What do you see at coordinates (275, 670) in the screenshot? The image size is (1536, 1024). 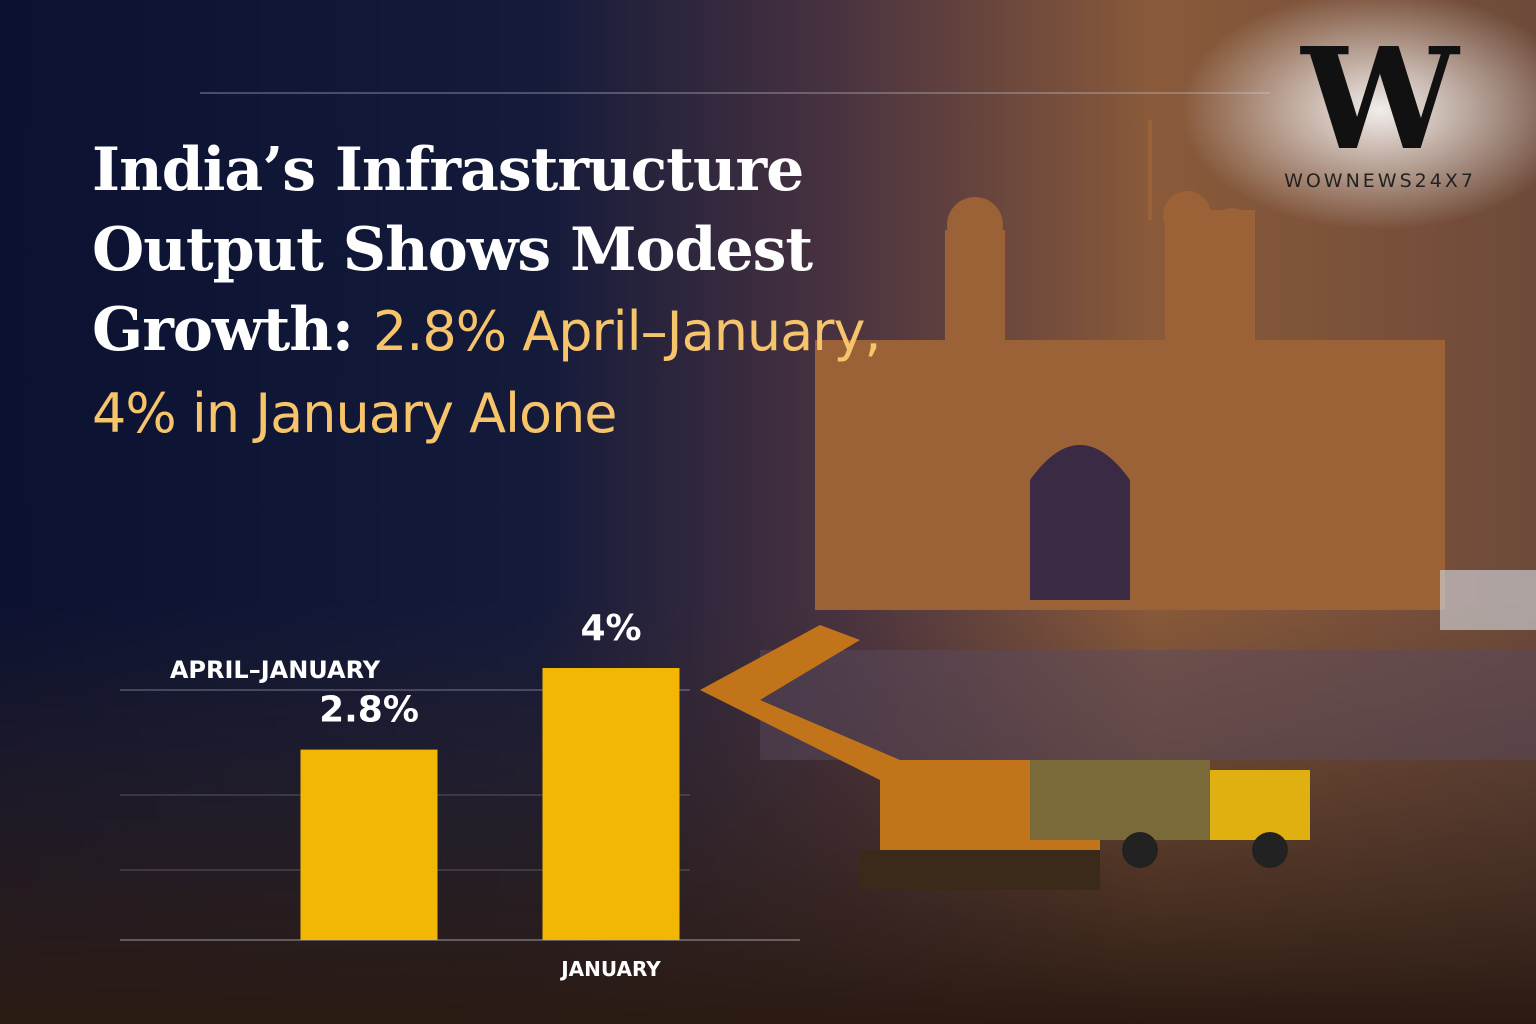 I see `category-label: APRIL–JANUARY` at bounding box center [275, 670].